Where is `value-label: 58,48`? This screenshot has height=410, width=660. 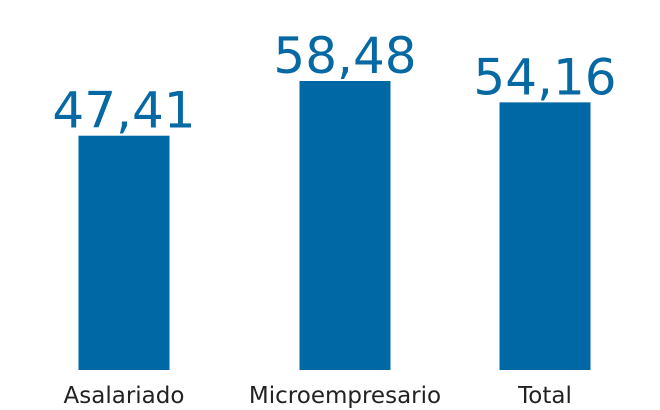 value-label: 58,48 is located at coordinates (344, 56).